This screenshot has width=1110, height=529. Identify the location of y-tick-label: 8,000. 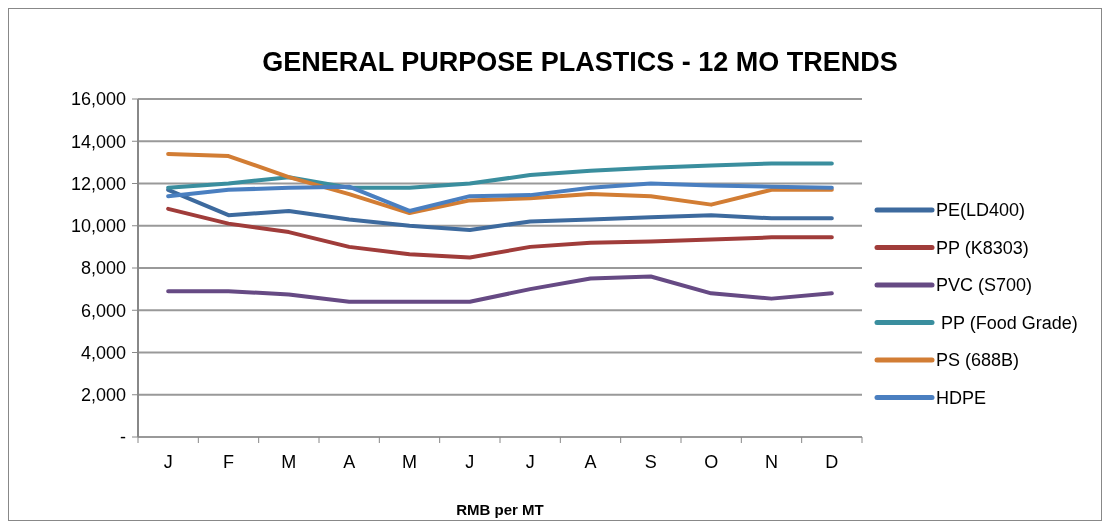
(103, 268).